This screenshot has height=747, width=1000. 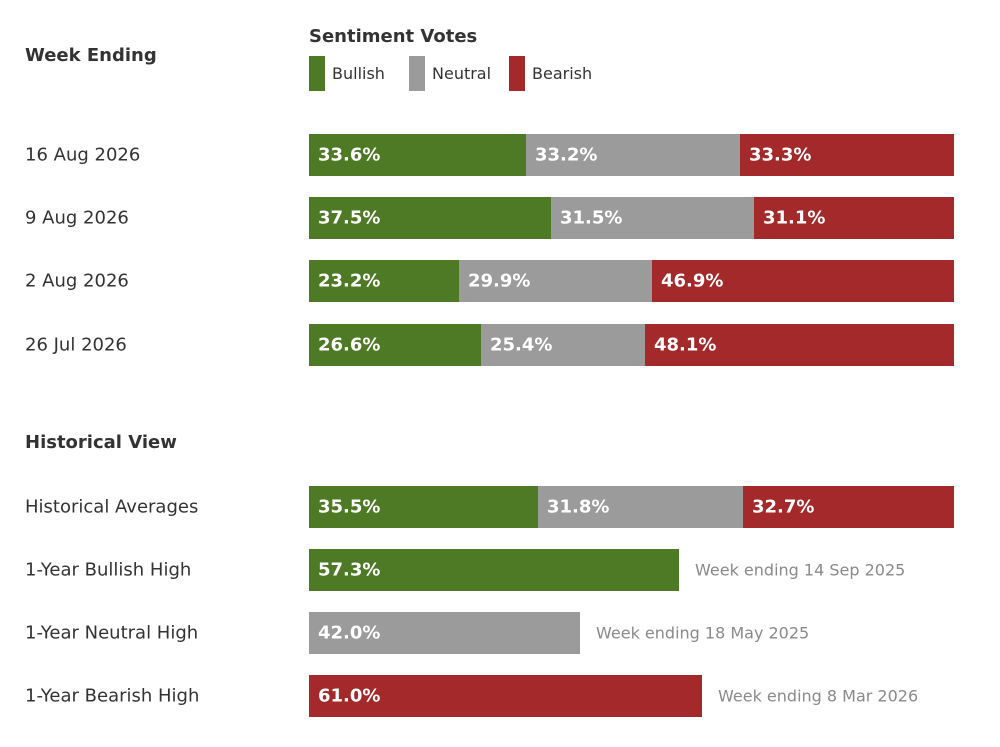 I want to click on bar-segment-bearish-2-aug-2026: 46.9%, so click(x=803, y=280).